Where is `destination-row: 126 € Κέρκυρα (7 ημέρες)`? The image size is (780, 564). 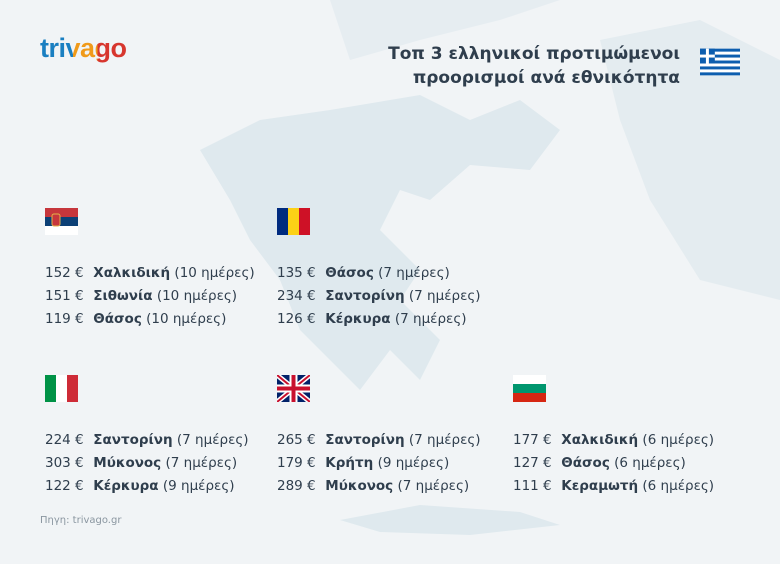 destination-row: 126 € Κέρκυρα (7 ημέρες) is located at coordinates (397, 319).